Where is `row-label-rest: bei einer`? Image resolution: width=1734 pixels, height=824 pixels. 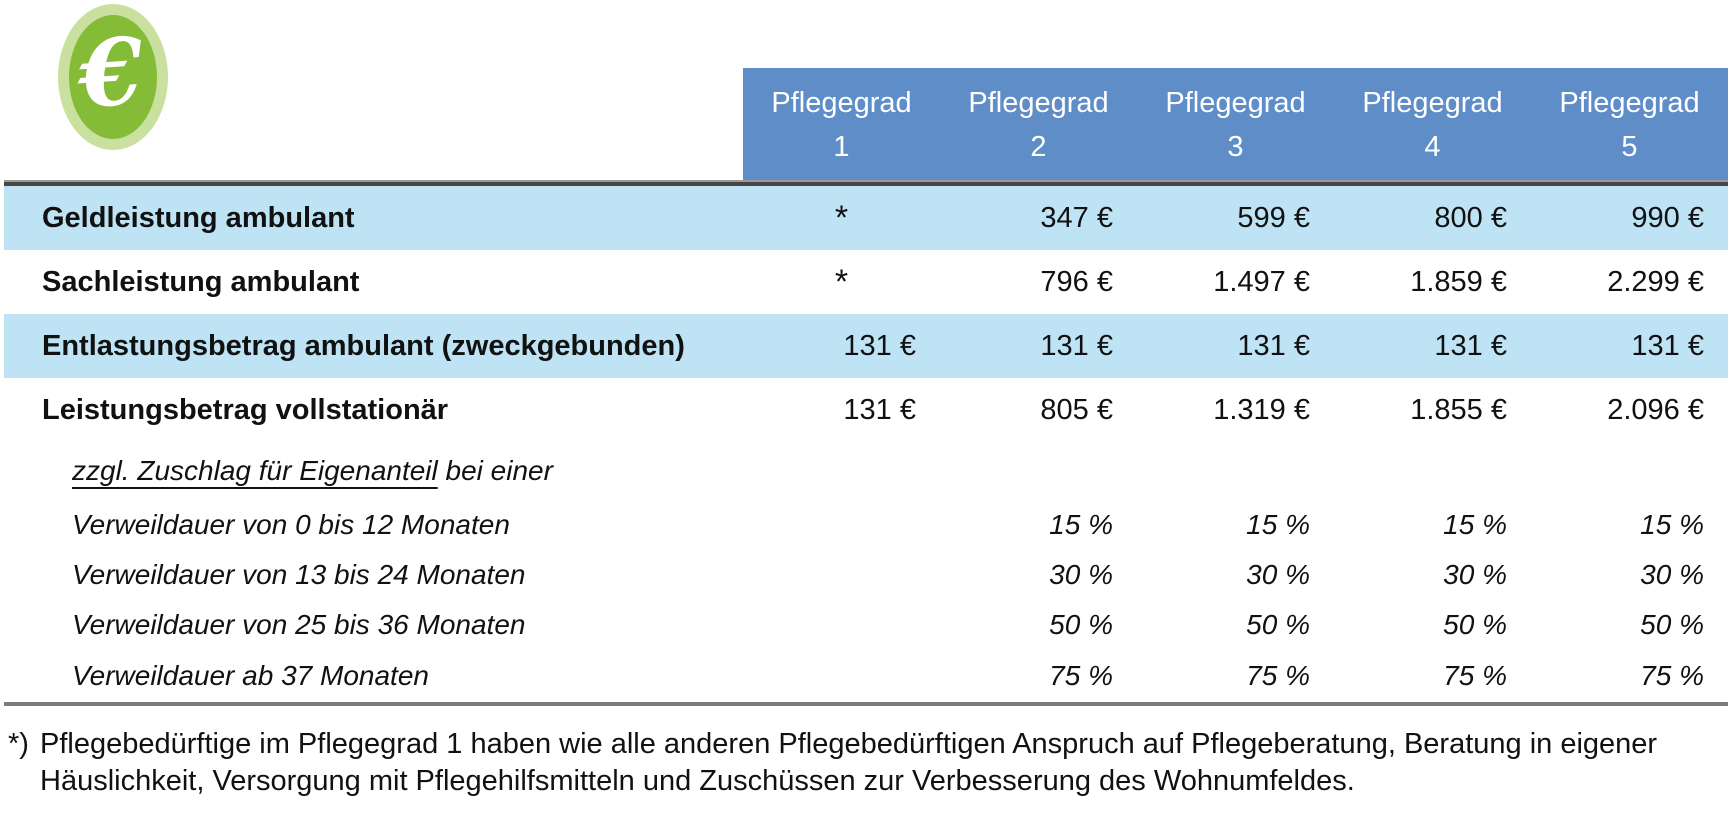 row-label-rest: bei einer is located at coordinates (495, 470).